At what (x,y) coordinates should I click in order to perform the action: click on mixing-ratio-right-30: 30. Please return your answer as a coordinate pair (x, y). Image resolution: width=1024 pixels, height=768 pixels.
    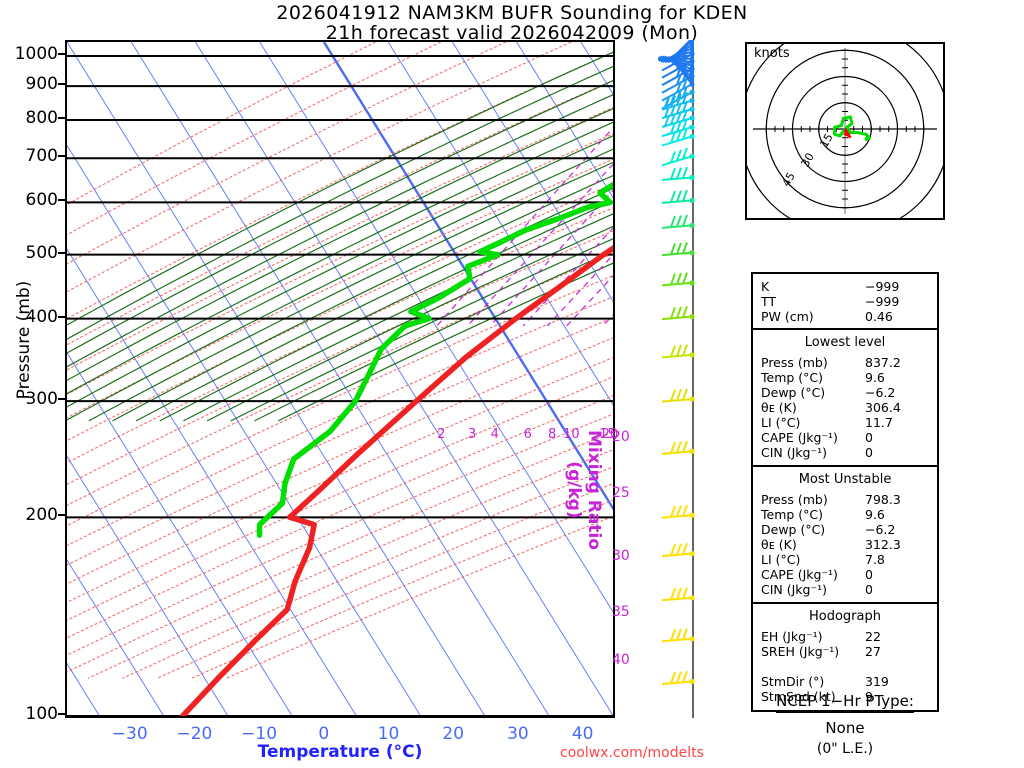
    Looking at the image, I should click on (621, 556).